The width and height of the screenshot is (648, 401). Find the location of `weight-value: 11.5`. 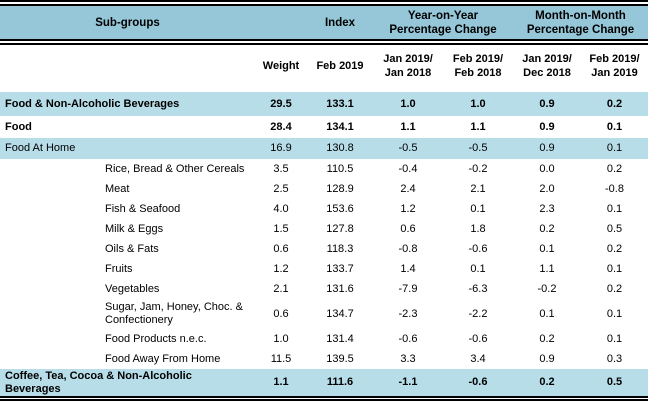

weight-value: 11.5 is located at coordinates (281, 358).